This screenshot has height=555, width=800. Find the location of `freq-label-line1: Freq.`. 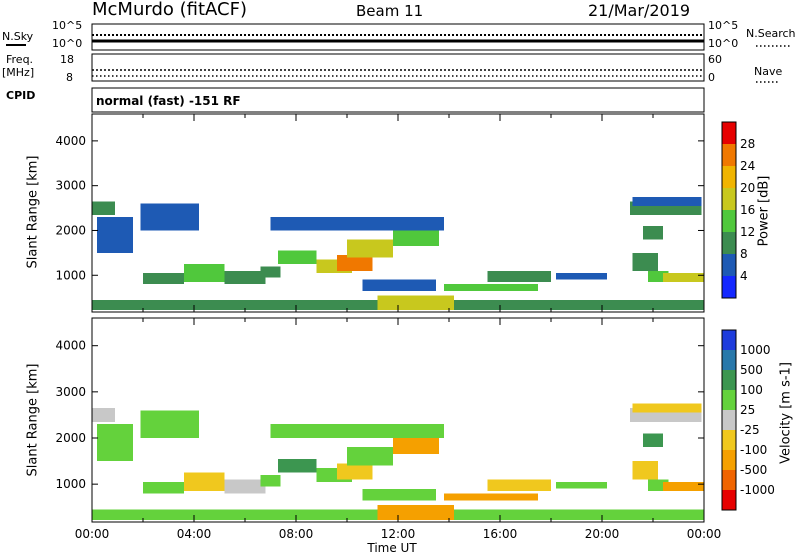

freq-label-line1: Freq. is located at coordinates (20, 59).